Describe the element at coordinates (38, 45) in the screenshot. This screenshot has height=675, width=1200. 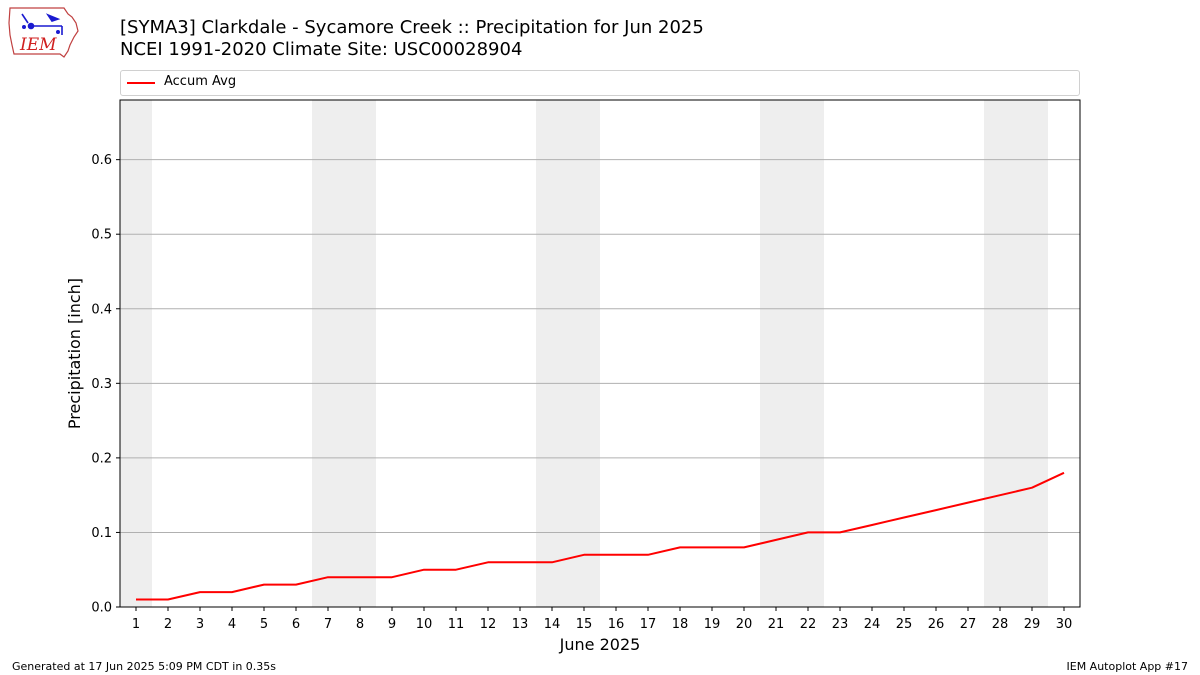
I see `logo-text: IEM` at that location.